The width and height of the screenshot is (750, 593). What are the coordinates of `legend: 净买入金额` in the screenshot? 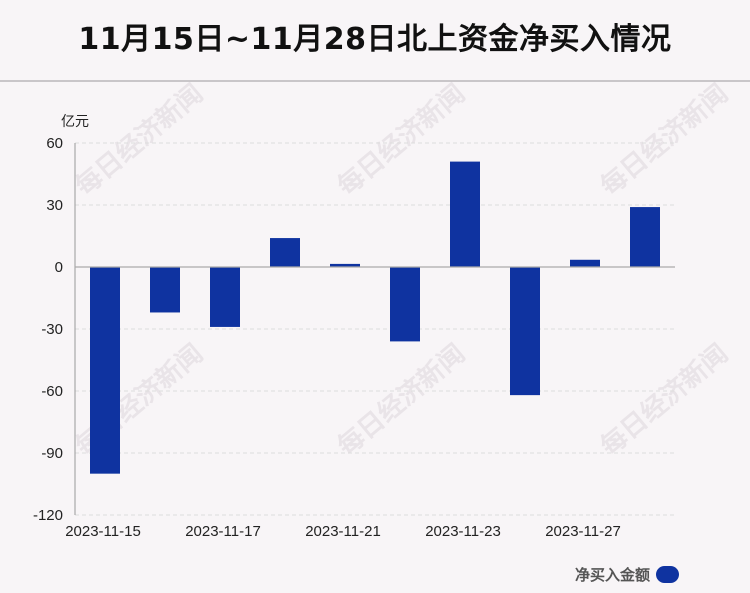 It's located at (627, 574).